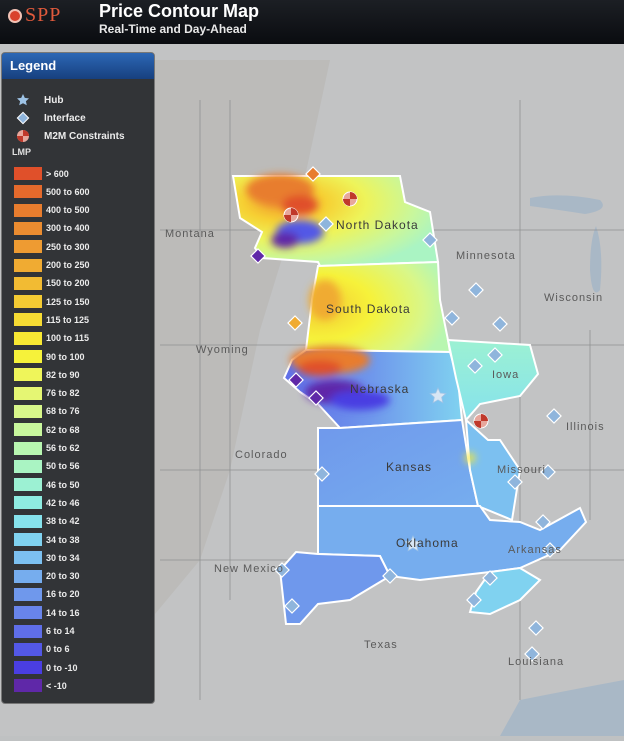 The width and height of the screenshot is (624, 741). I want to click on star-icon, so click(23, 100).